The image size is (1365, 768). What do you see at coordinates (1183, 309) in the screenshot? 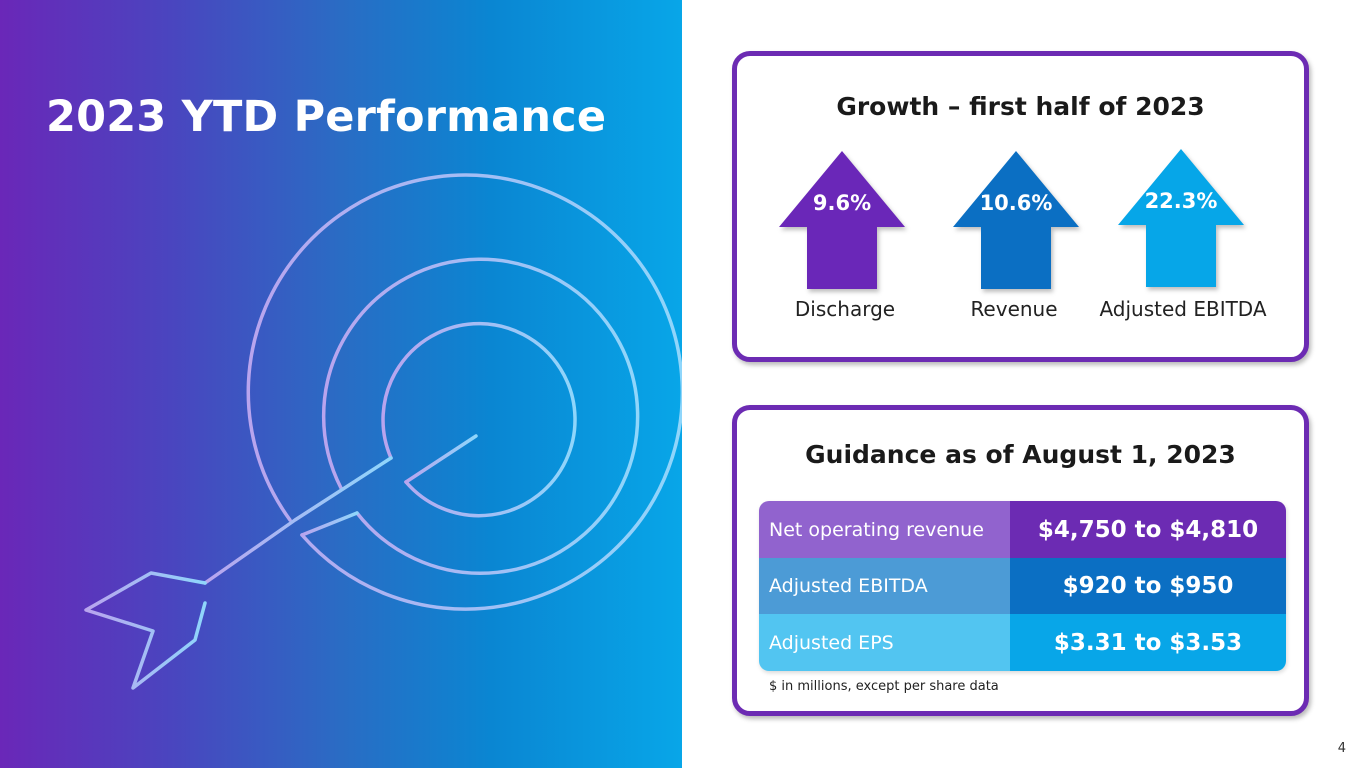
I see `growth-label: Adjusted EBITDA` at bounding box center [1183, 309].